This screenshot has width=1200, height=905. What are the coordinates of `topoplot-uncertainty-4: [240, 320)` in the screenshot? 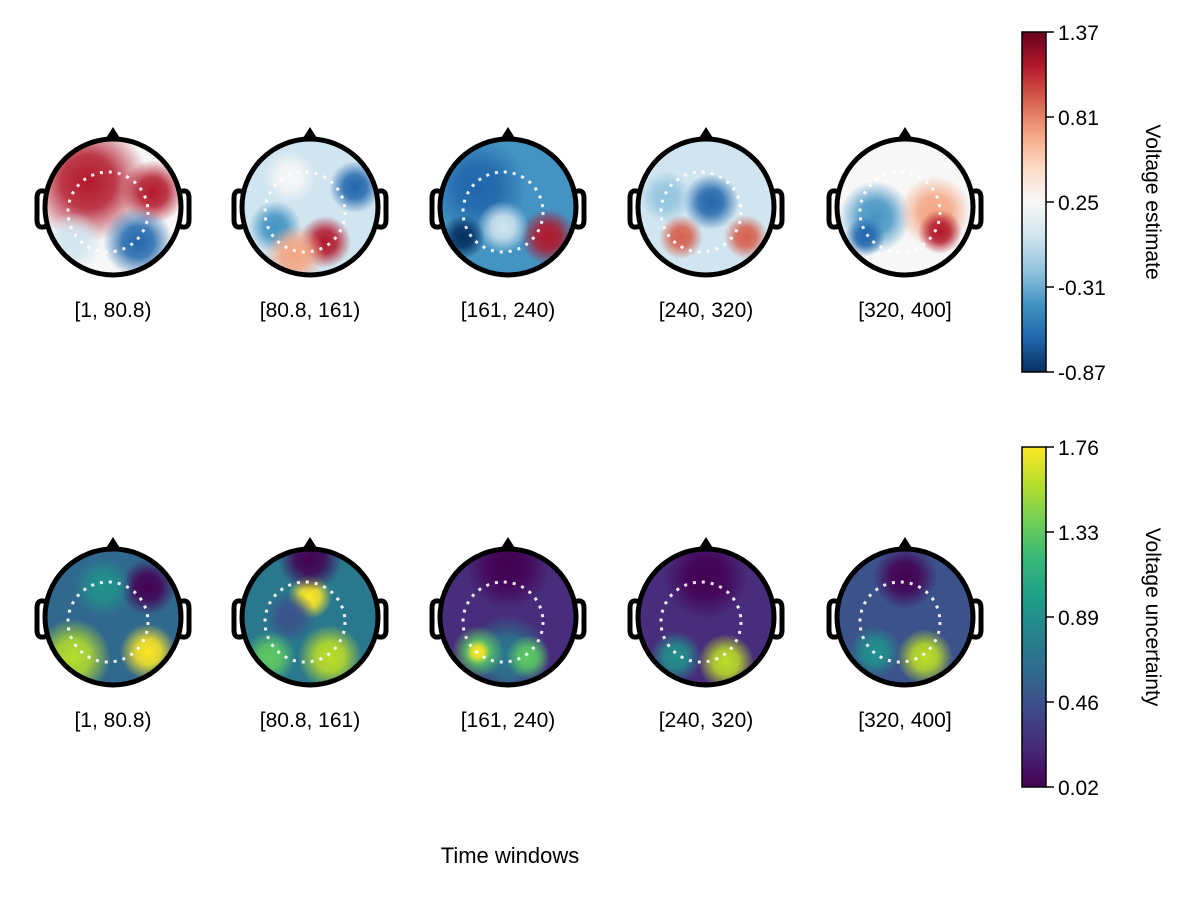 It's located at (706, 634).